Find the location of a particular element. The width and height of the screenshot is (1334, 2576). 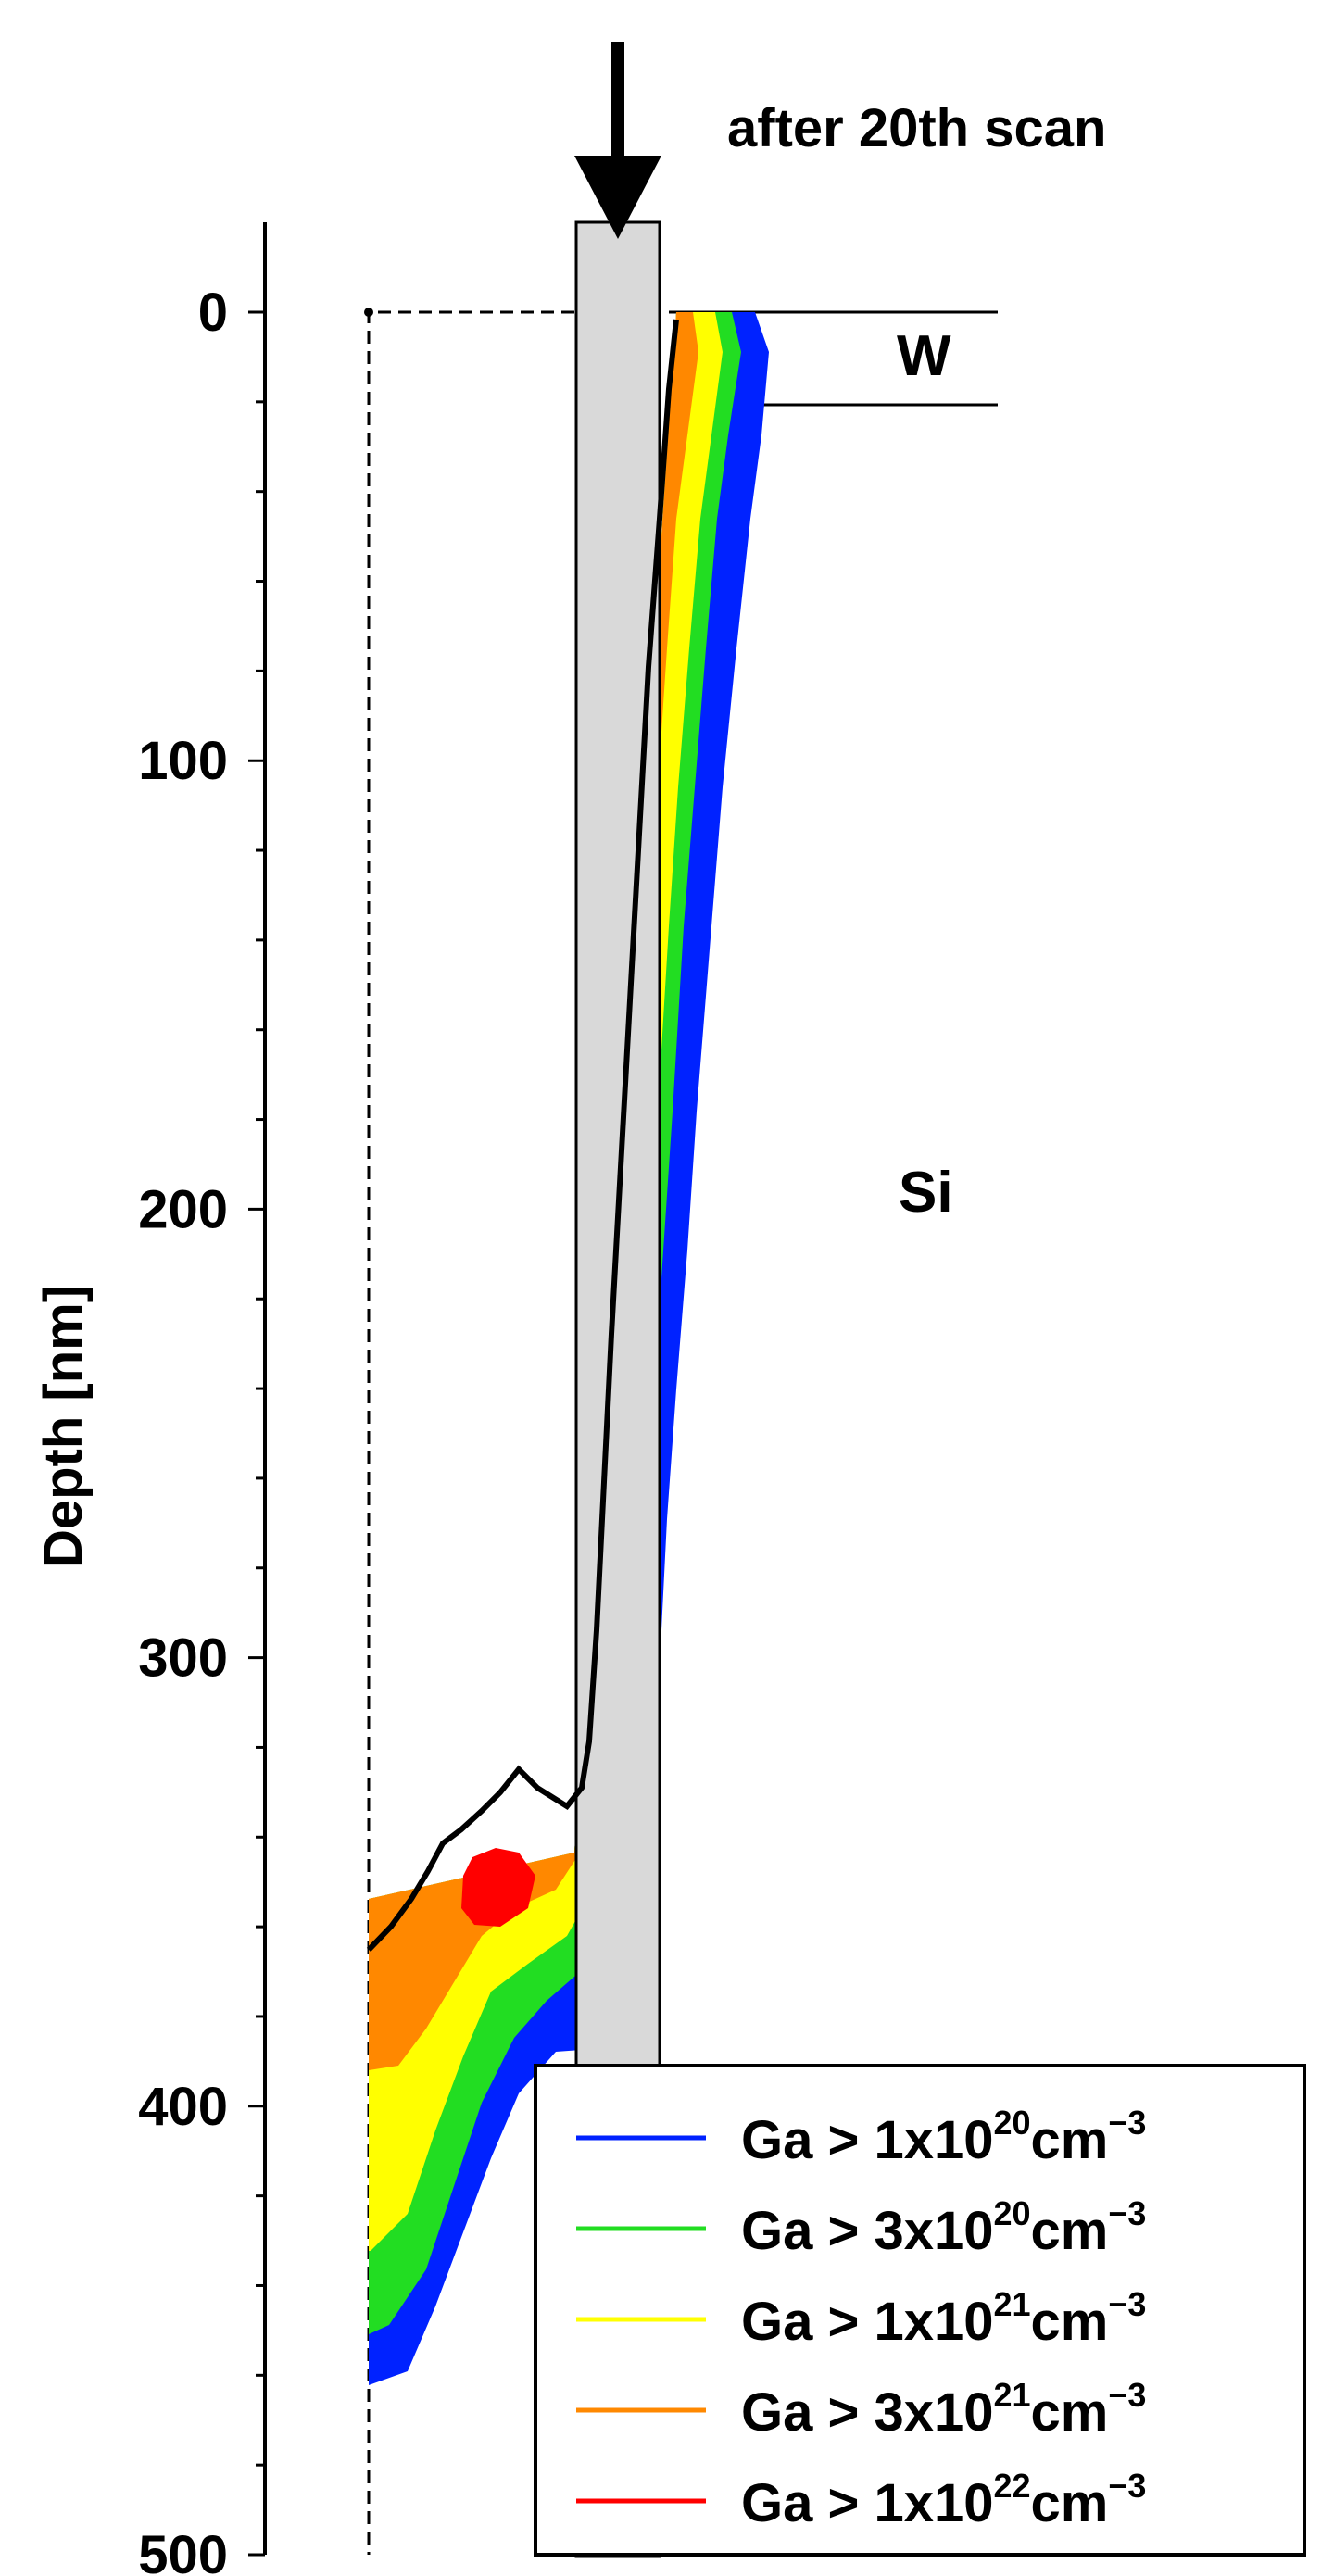

legend-entry: Ga > 1x1020cm−3 is located at coordinates (944, 2137).